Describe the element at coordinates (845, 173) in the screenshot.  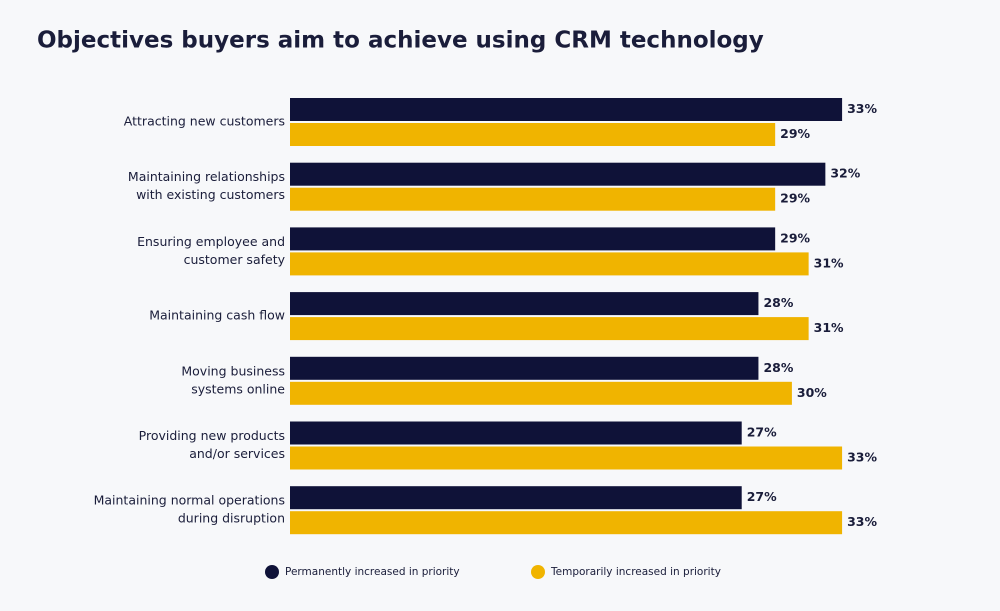
I see `value-label: 32%` at that location.